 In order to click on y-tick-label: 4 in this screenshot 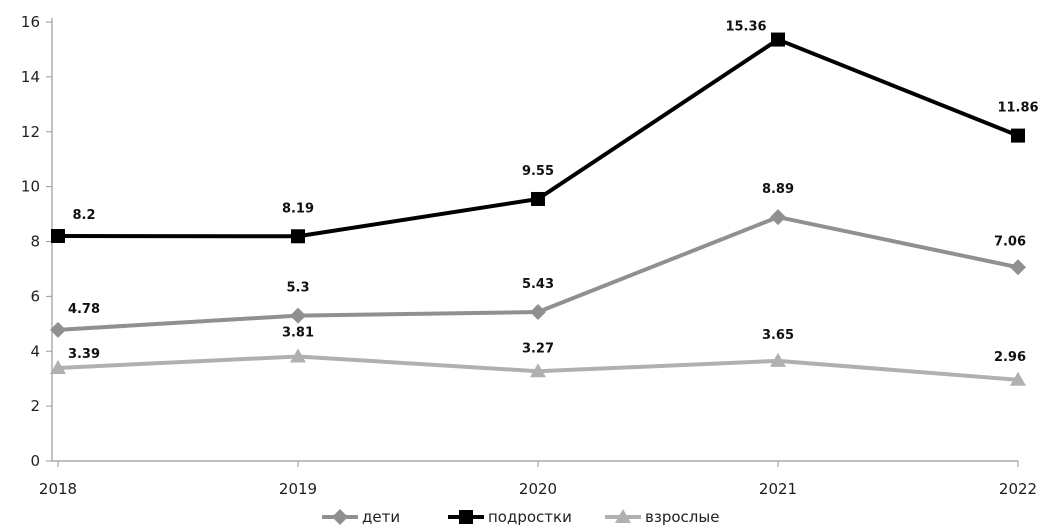, I will do `click(35, 351)`.